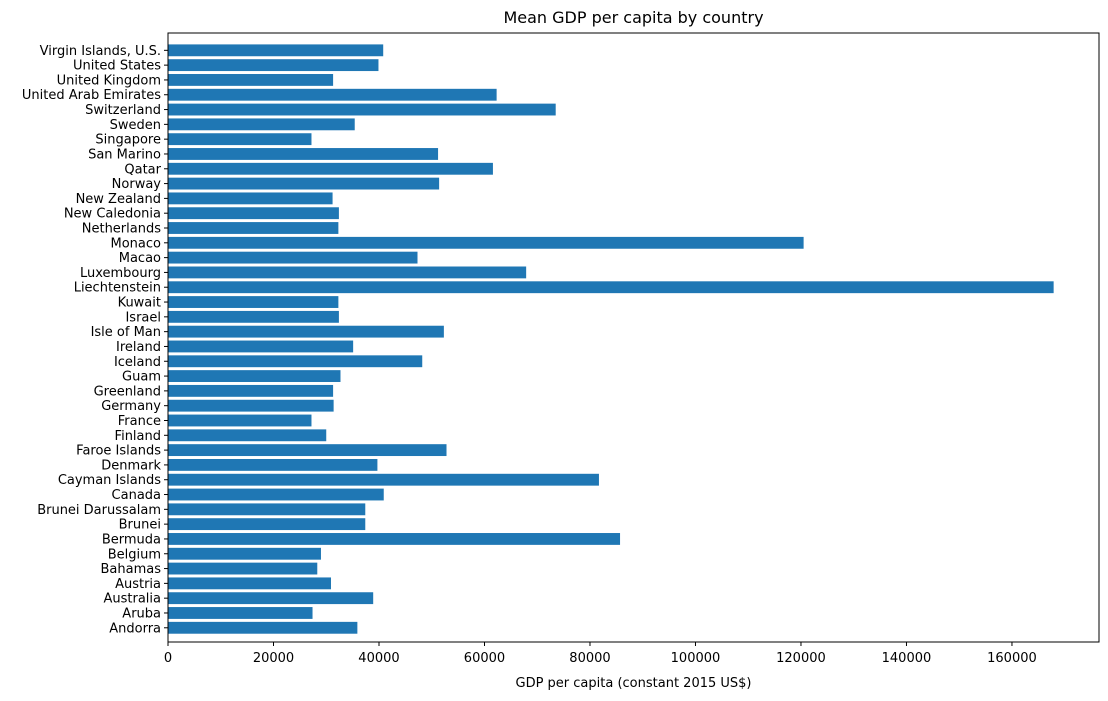  I want to click on y-tick-label: Liechtenstein, so click(117, 288).